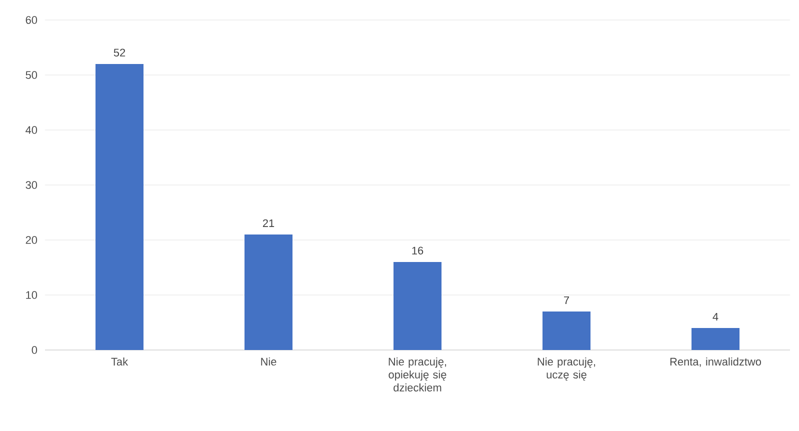 The height and width of the screenshot is (431, 799). What do you see at coordinates (268, 223) in the screenshot?
I see `data-label: 21` at bounding box center [268, 223].